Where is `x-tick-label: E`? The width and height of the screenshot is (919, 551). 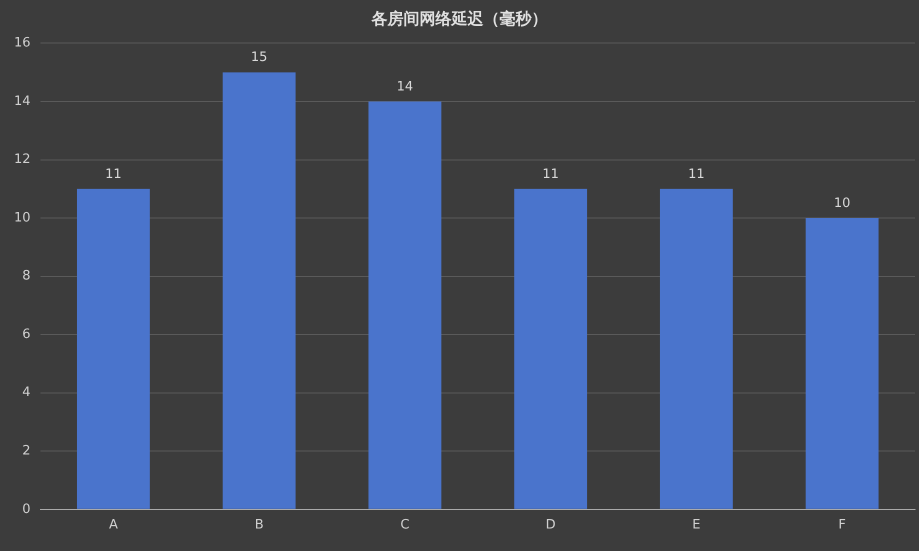
x-tick-label: E is located at coordinates (696, 525).